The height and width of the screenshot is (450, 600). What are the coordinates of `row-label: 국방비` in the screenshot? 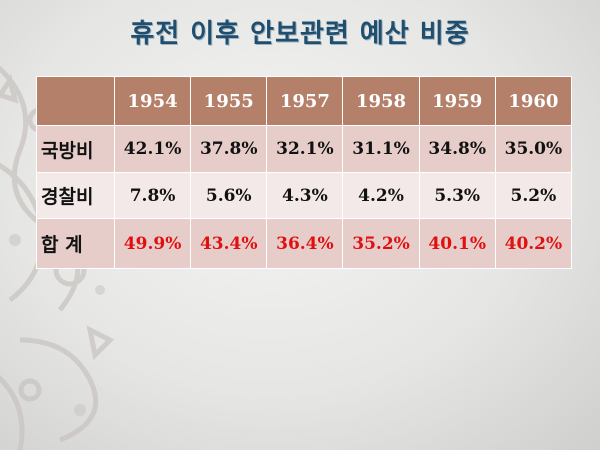 It's located at (75, 149).